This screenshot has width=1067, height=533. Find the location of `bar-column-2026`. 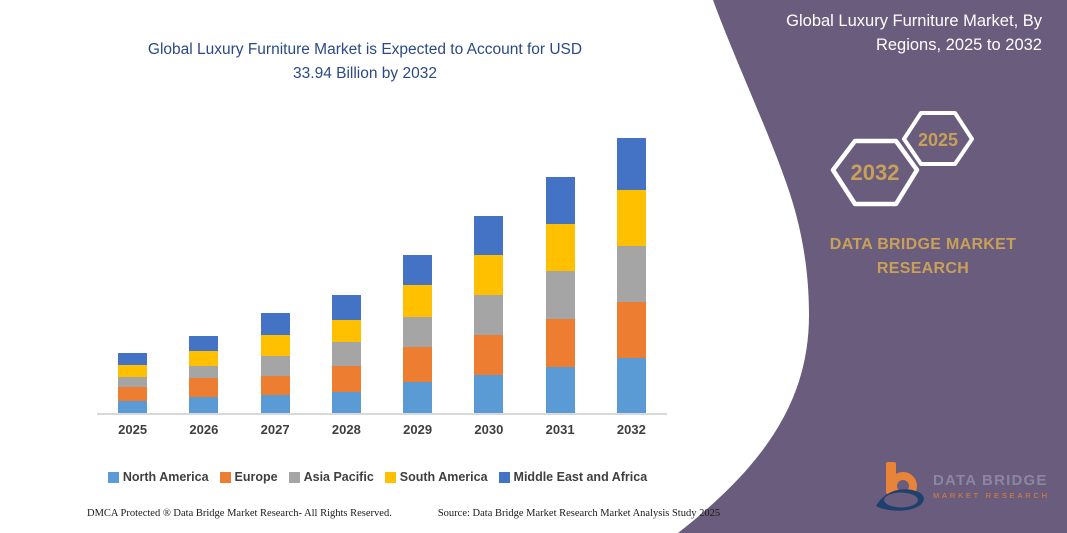

bar-column-2026 is located at coordinates (203, 374).